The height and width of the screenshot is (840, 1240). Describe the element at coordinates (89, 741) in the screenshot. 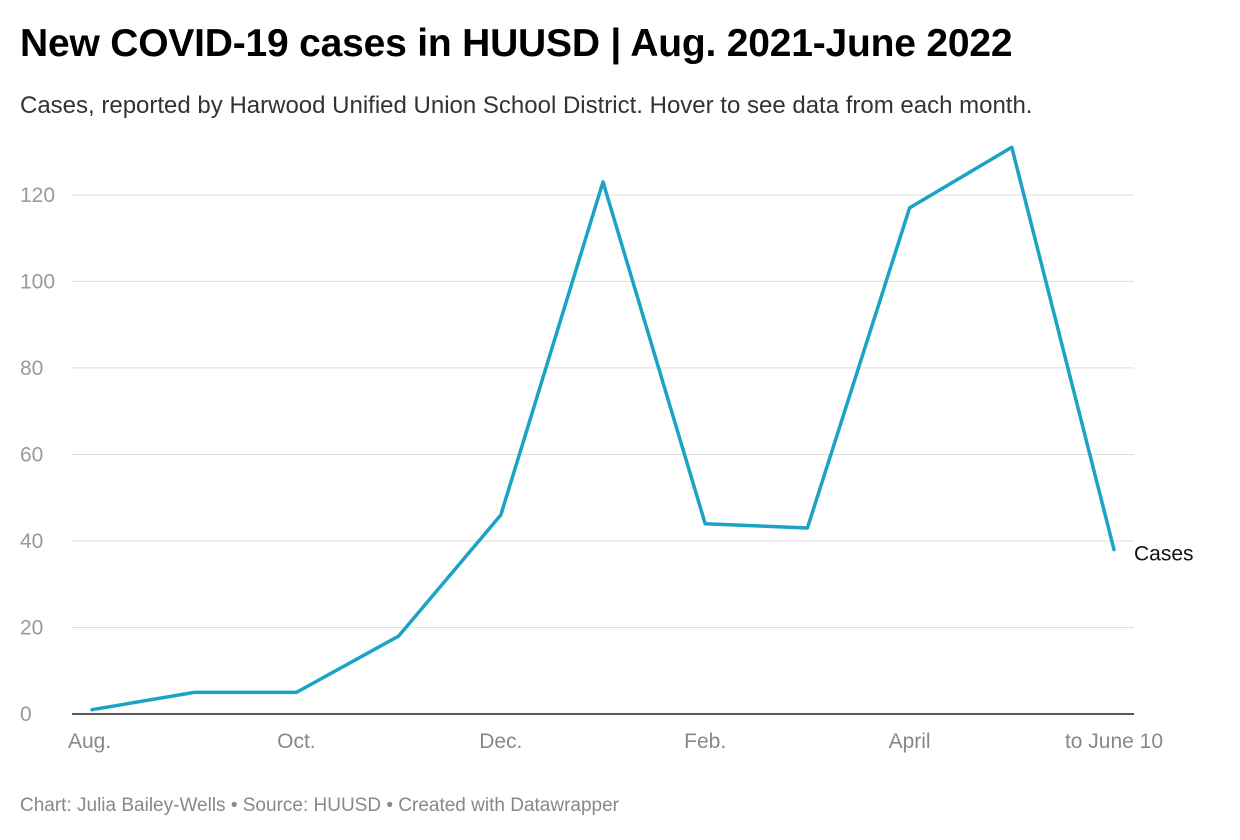

I see `x-tick-label: Aug.` at that location.